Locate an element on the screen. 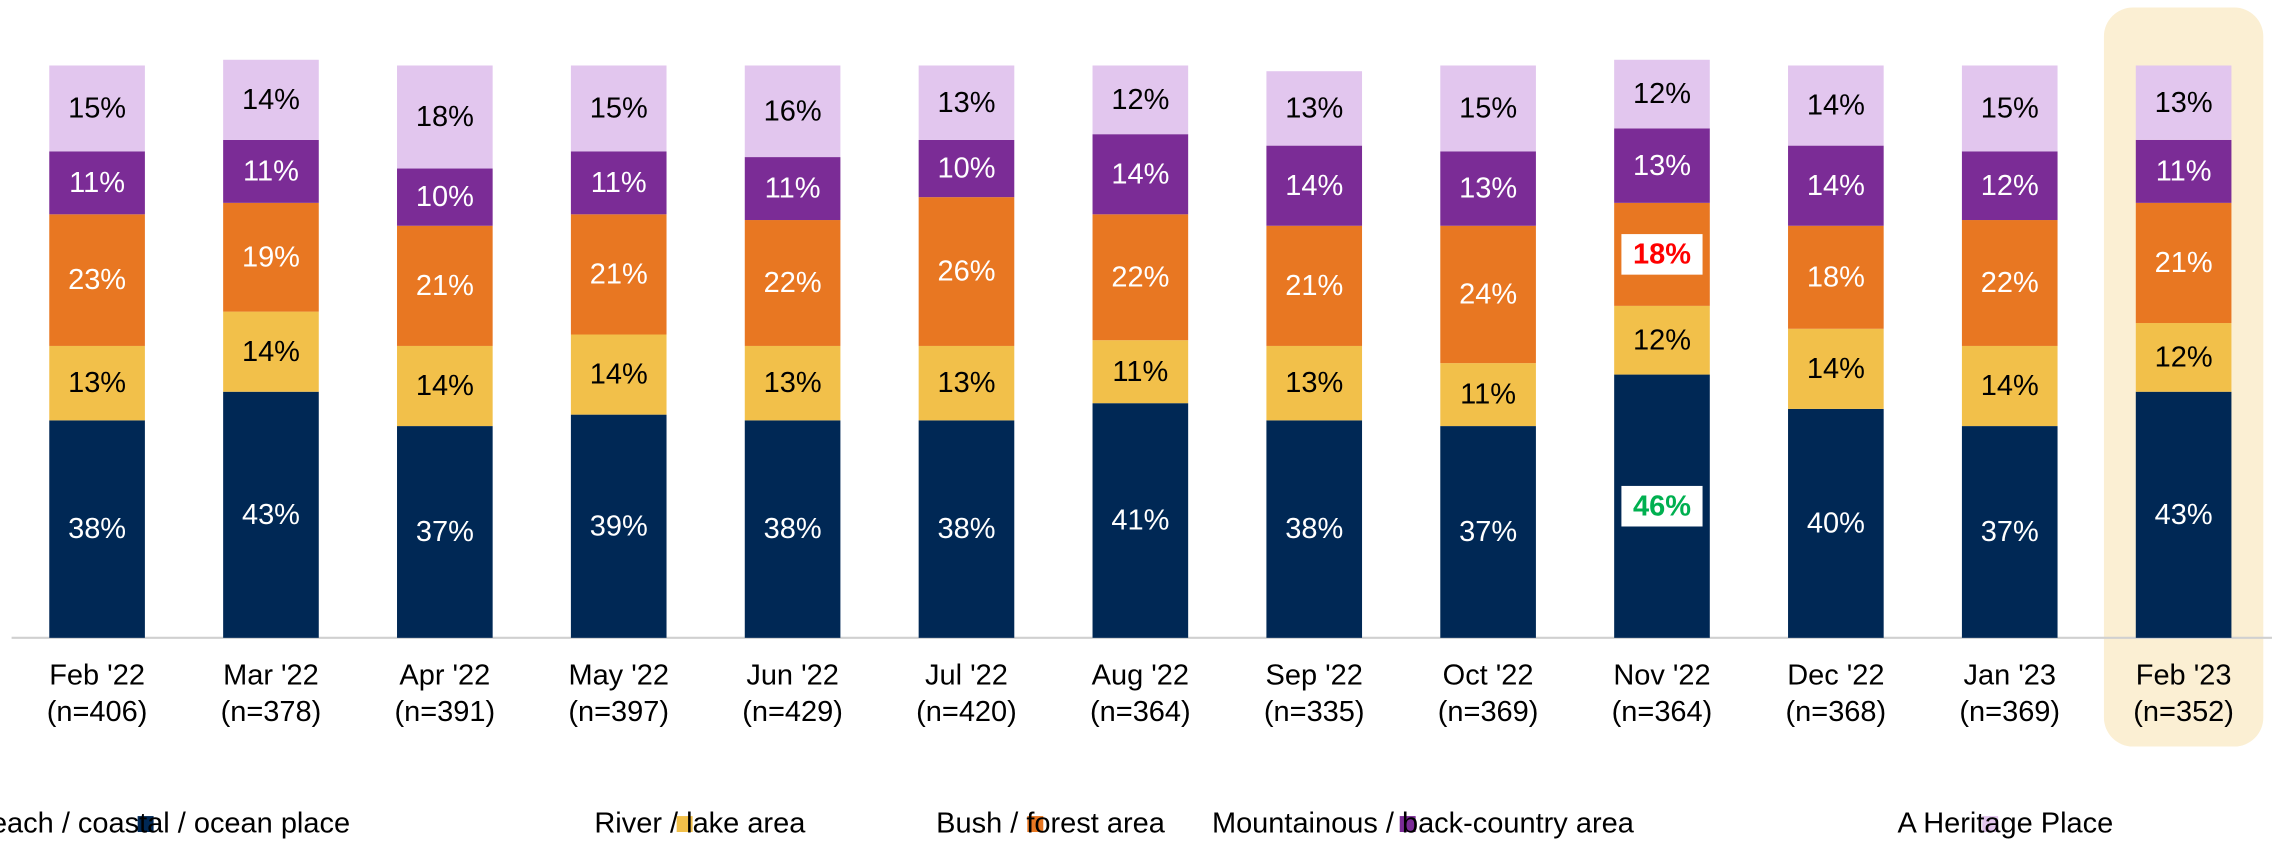 This screenshot has width=2272, height=841. value-label: 23% is located at coordinates (97, 280).